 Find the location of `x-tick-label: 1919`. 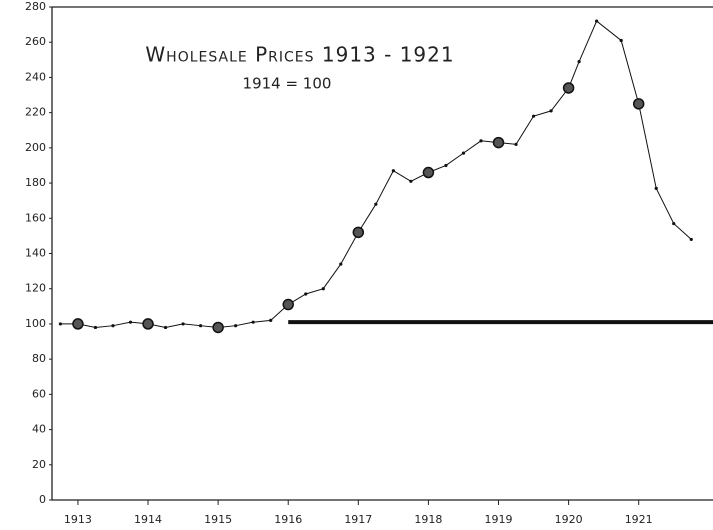

x-tick-label: 1919 is located at coordinates (499, 519).